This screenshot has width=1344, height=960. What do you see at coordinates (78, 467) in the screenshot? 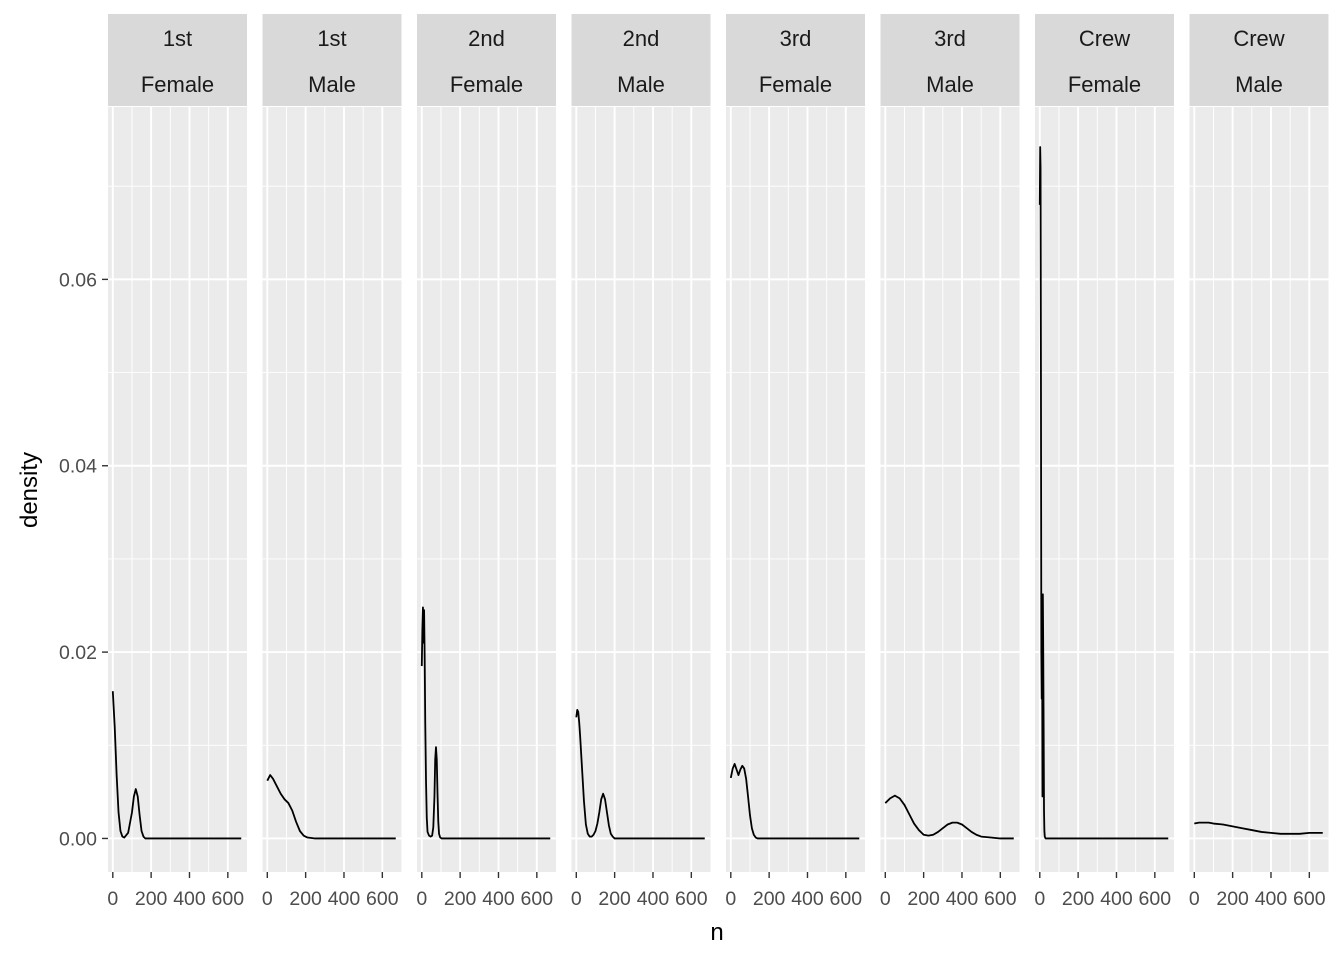
I see `y-tick-label: 0.04` at bounding box center [78, 467].